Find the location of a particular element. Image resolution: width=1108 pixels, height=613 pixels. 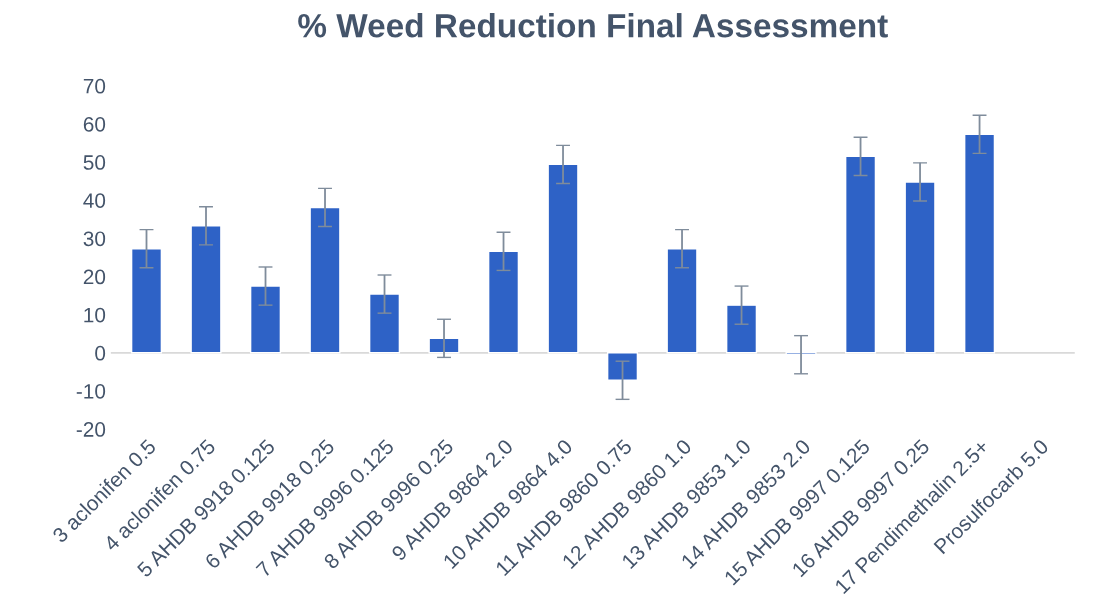

y-tick-label: 70 is located at coordinates (94, 86).